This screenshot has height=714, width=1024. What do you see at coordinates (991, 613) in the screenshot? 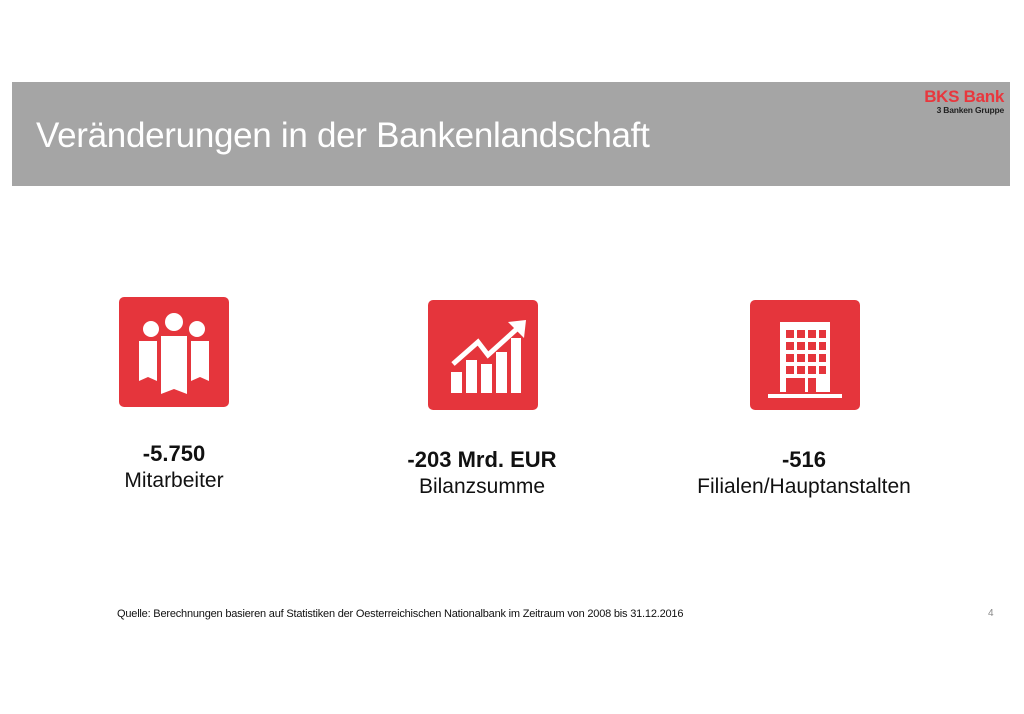
I see `page-number: 4` at bounding box center [991, 613].